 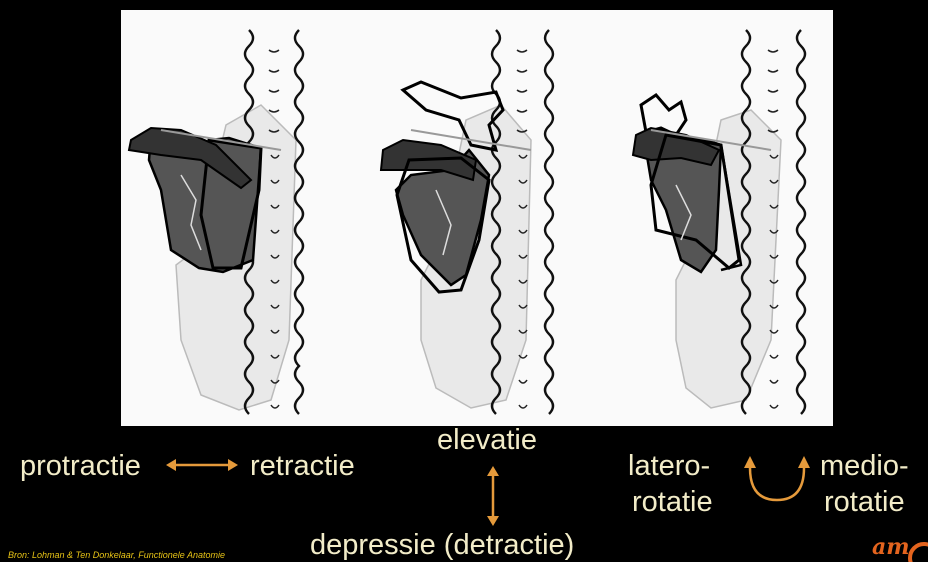 I want to click on logo-mark-icon, so click(x=917, y=551).